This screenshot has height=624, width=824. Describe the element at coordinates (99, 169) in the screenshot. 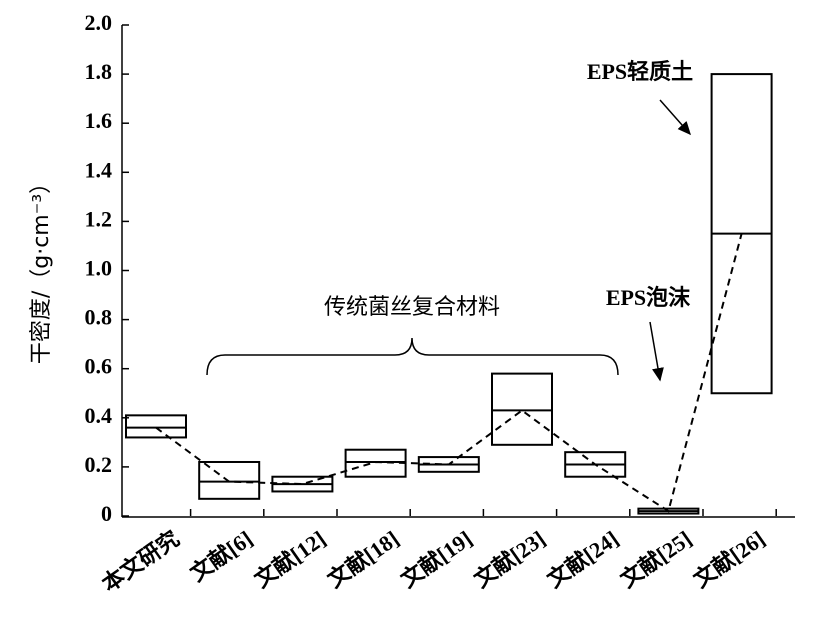

I see `y-tick-label: 1.4` at that location.